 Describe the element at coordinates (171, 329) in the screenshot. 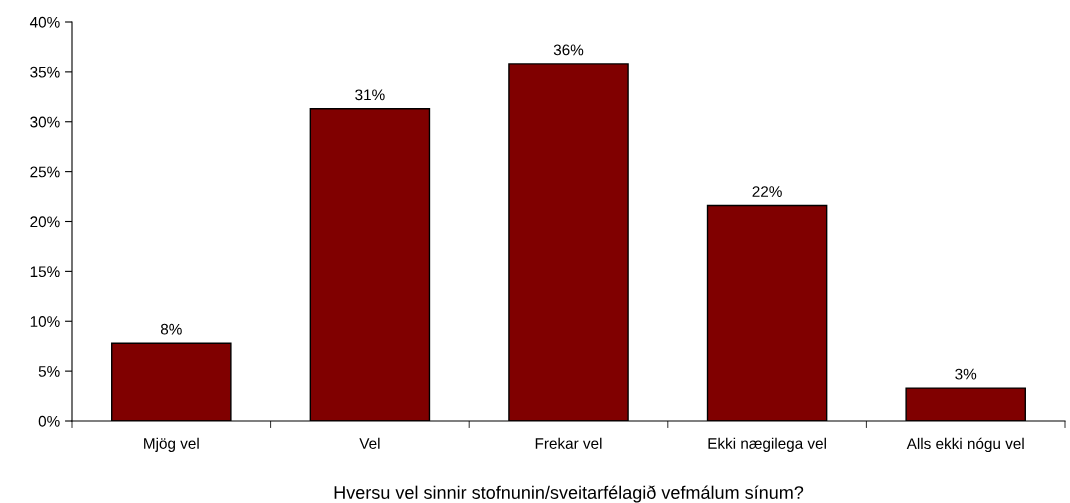

I see `data-label: 8%` at that location.